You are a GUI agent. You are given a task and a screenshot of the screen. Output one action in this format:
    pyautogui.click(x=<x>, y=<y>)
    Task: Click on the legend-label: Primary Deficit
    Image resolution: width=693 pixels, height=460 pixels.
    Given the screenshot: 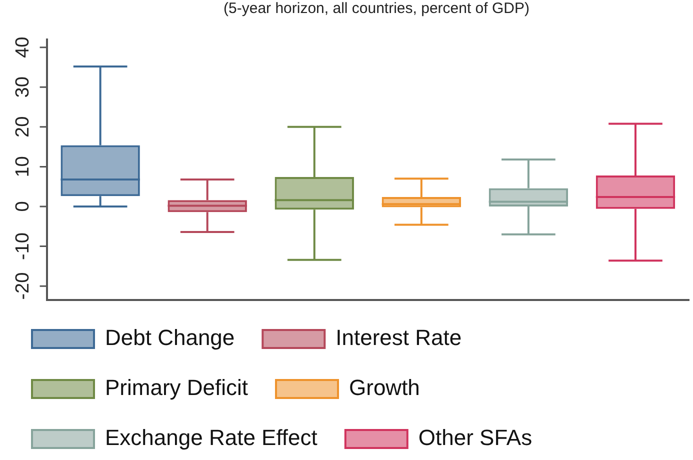 What is the action you would take?
    pyautogui.click(x=176, y=387)
    